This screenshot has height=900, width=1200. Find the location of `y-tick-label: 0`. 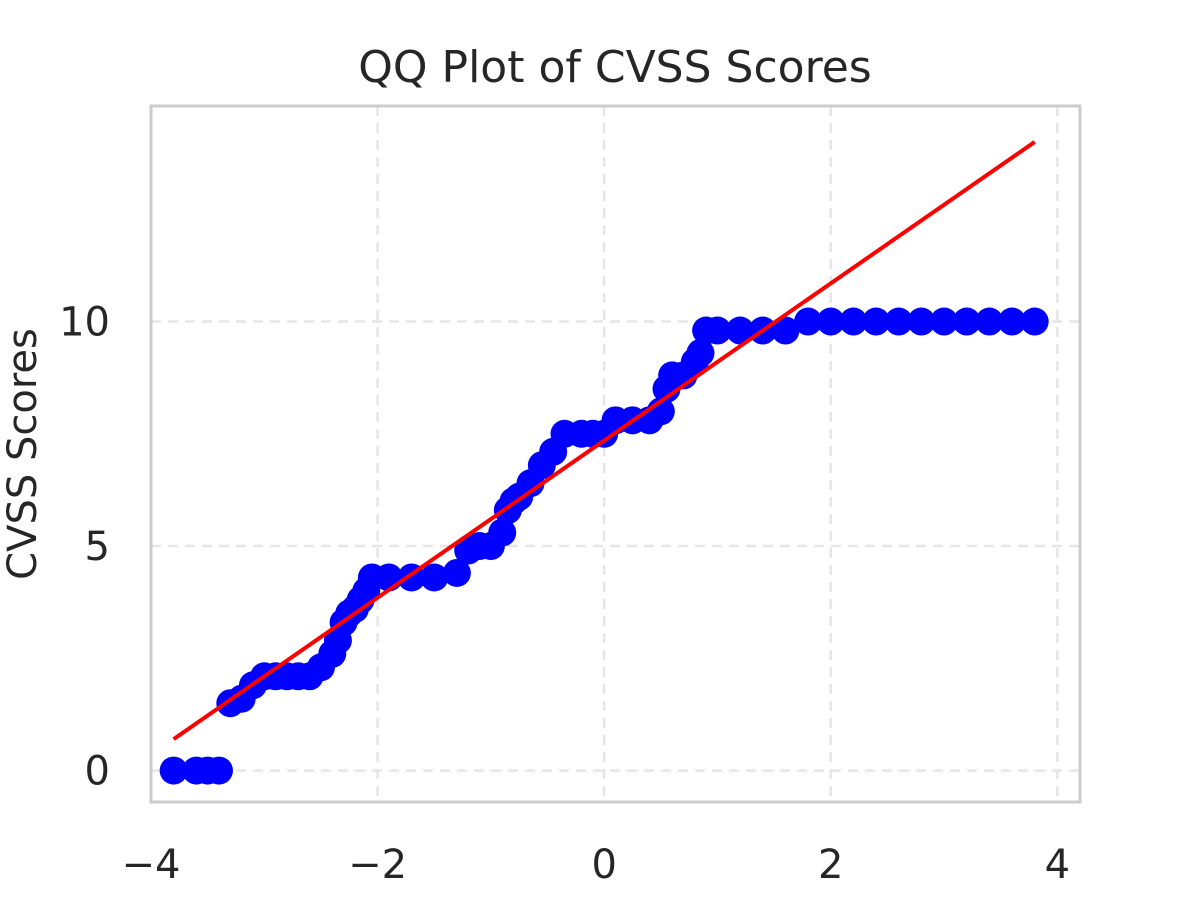

y-tick-label: 0 is located at coordinates (97, 772).